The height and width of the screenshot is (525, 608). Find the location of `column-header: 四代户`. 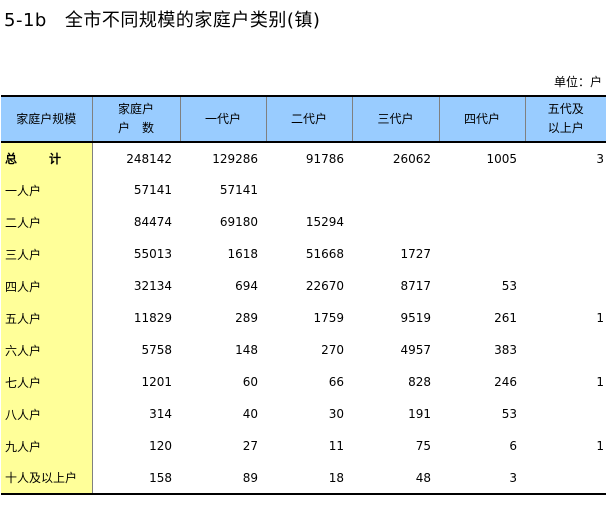

column-header: 四代户 is located at coordinates (482, 119).